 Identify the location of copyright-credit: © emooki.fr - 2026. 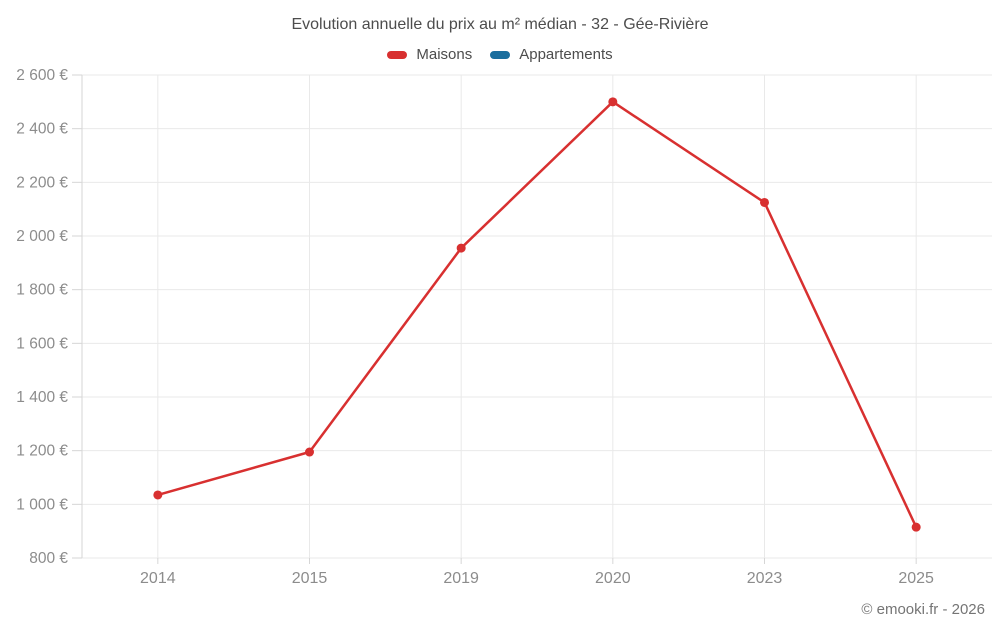
(923, 609).